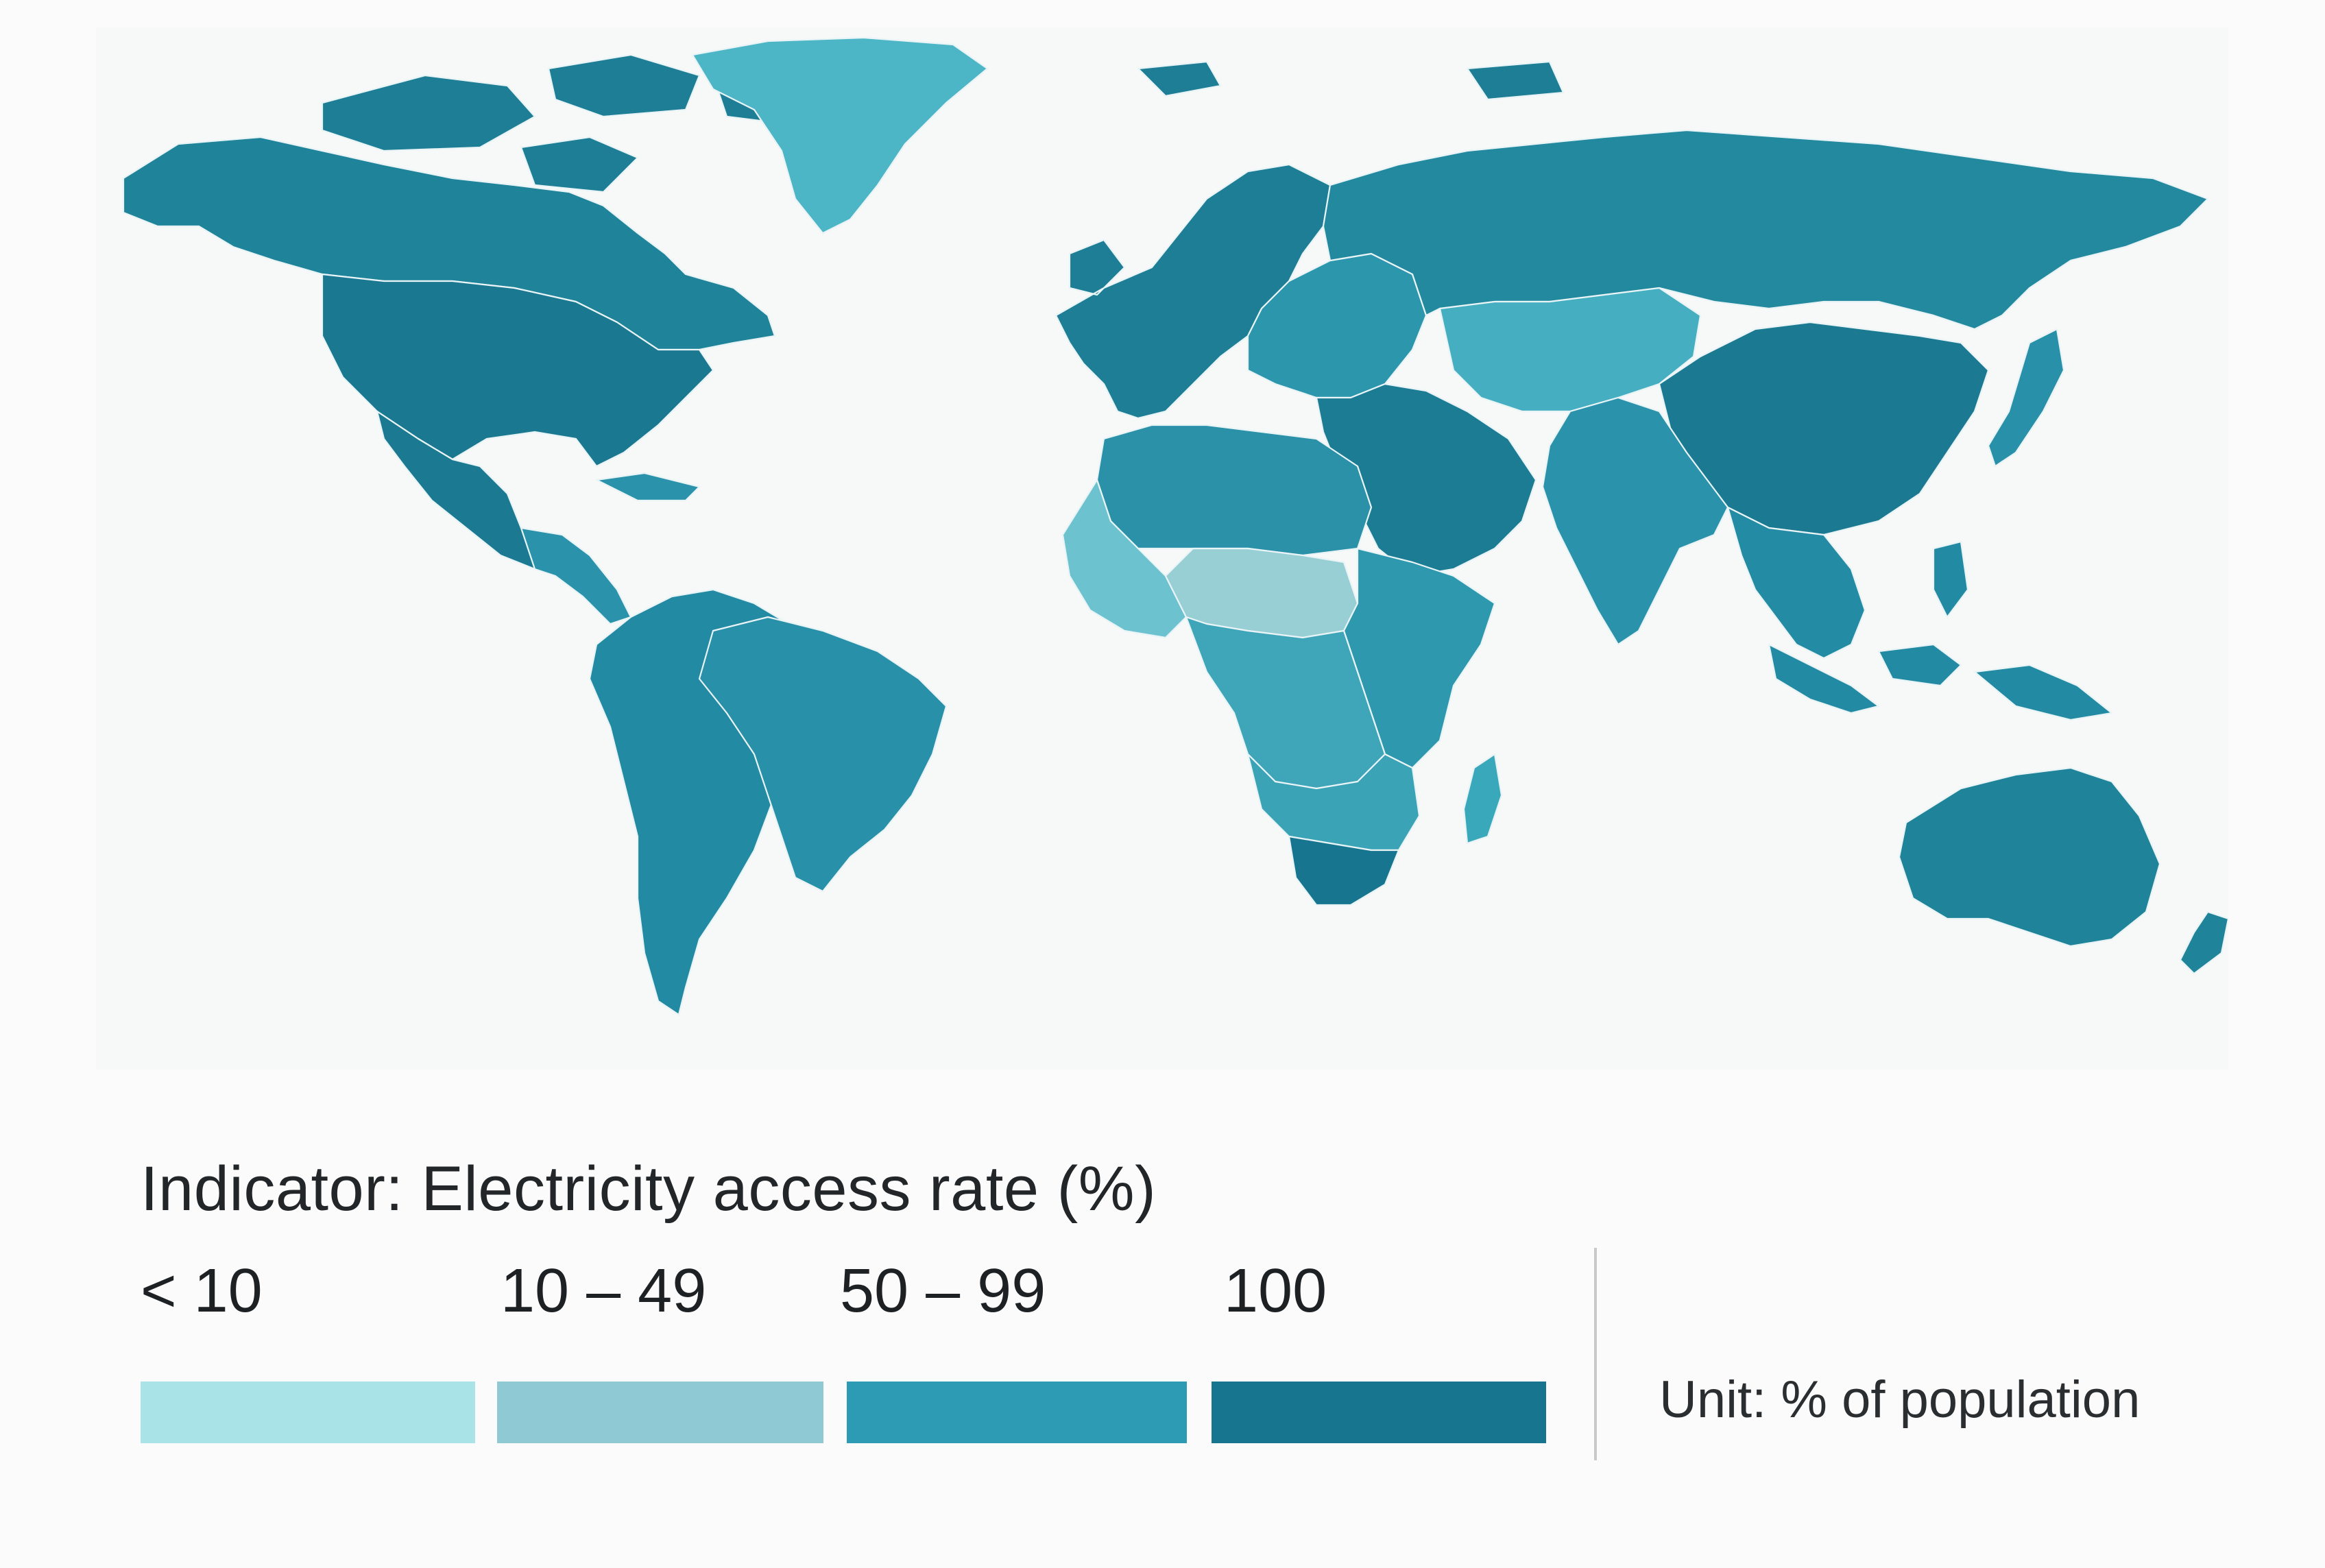  Describe the element at coordinates (1344, 871) in the screenshot. I see `region-south-africa` at that location.